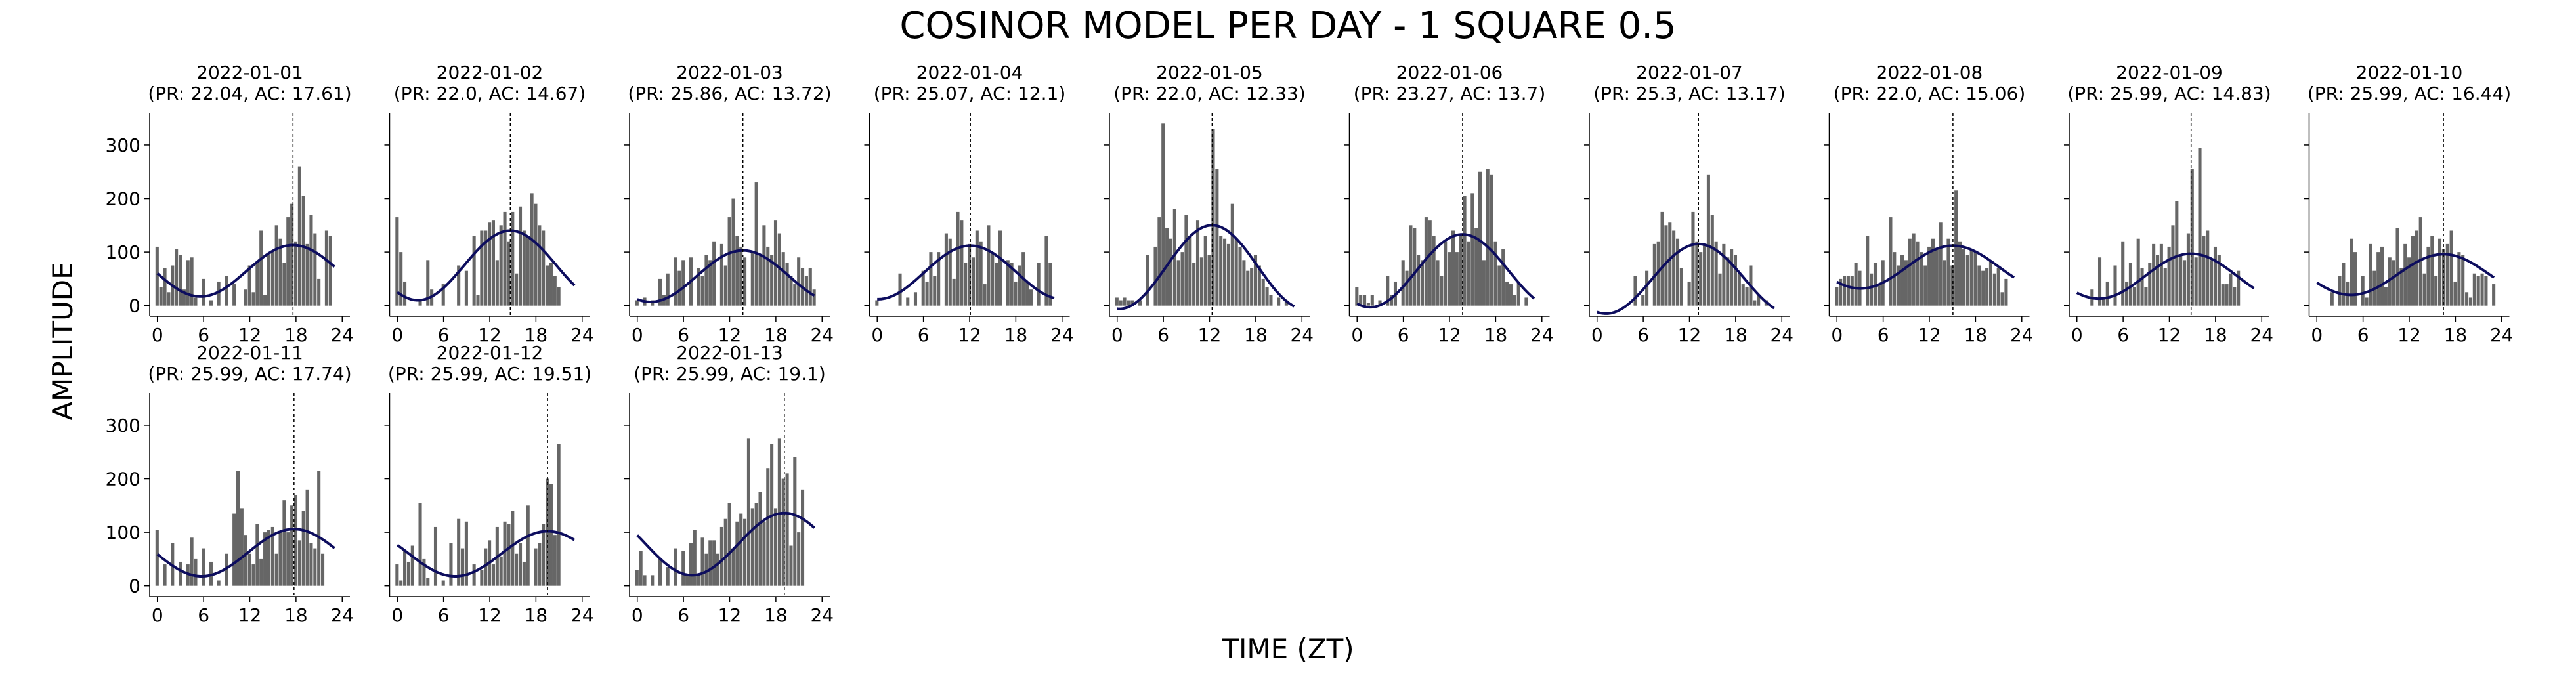  What do you see at coordinates (1209, 204) in the screenshot?
I see `panel-2022-01-05: 2022-01-05(PR: 22.0, AC: 12.33) 0 6 12 18 24` at bounding box center [1209, 204].